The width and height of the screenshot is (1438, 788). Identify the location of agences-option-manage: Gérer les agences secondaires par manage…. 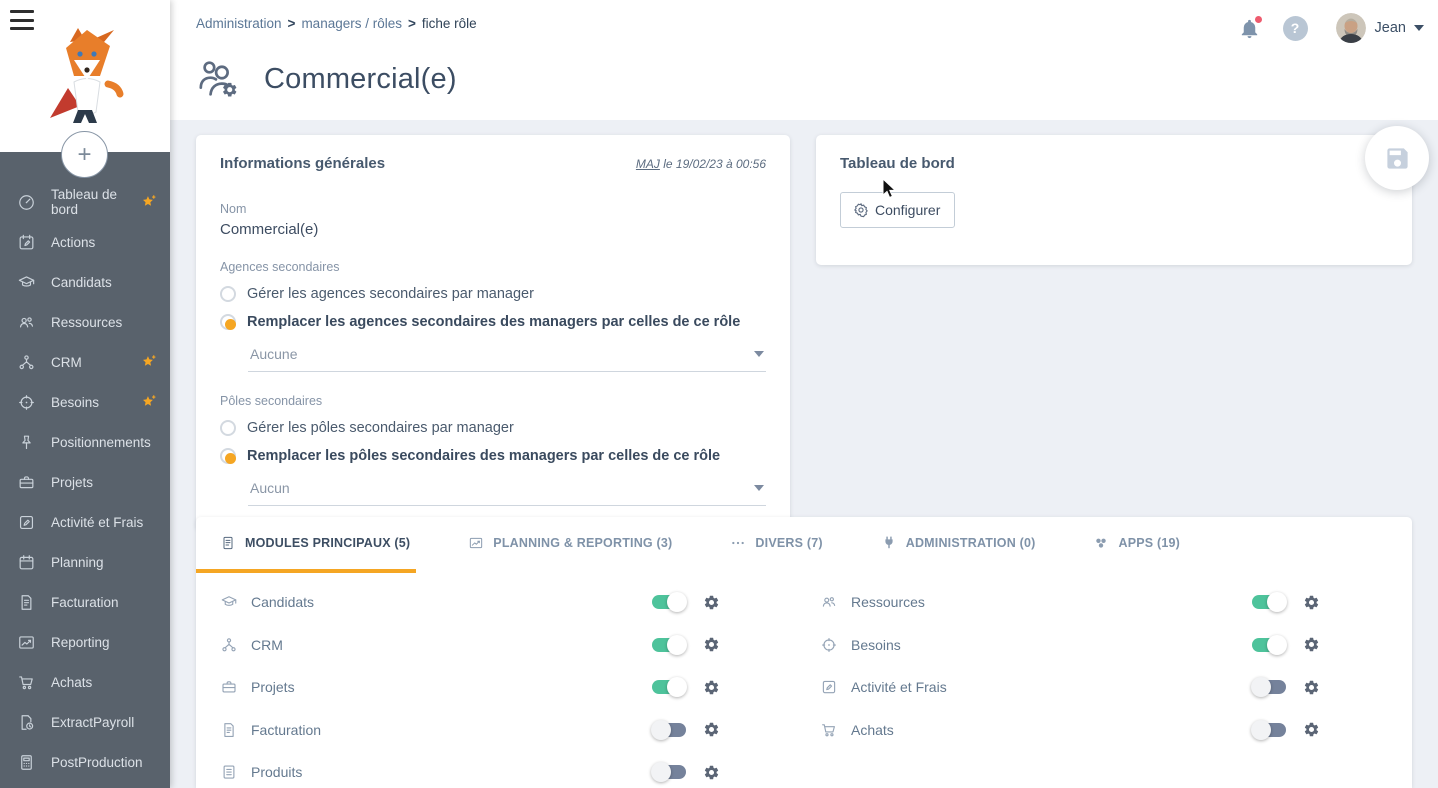
(493, 294).